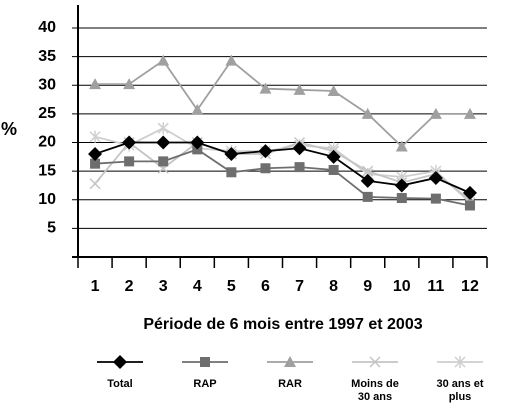 The width and height of the screenshot is (522, 408). I want to click on y-tick-label: 35, so click(47, 56).